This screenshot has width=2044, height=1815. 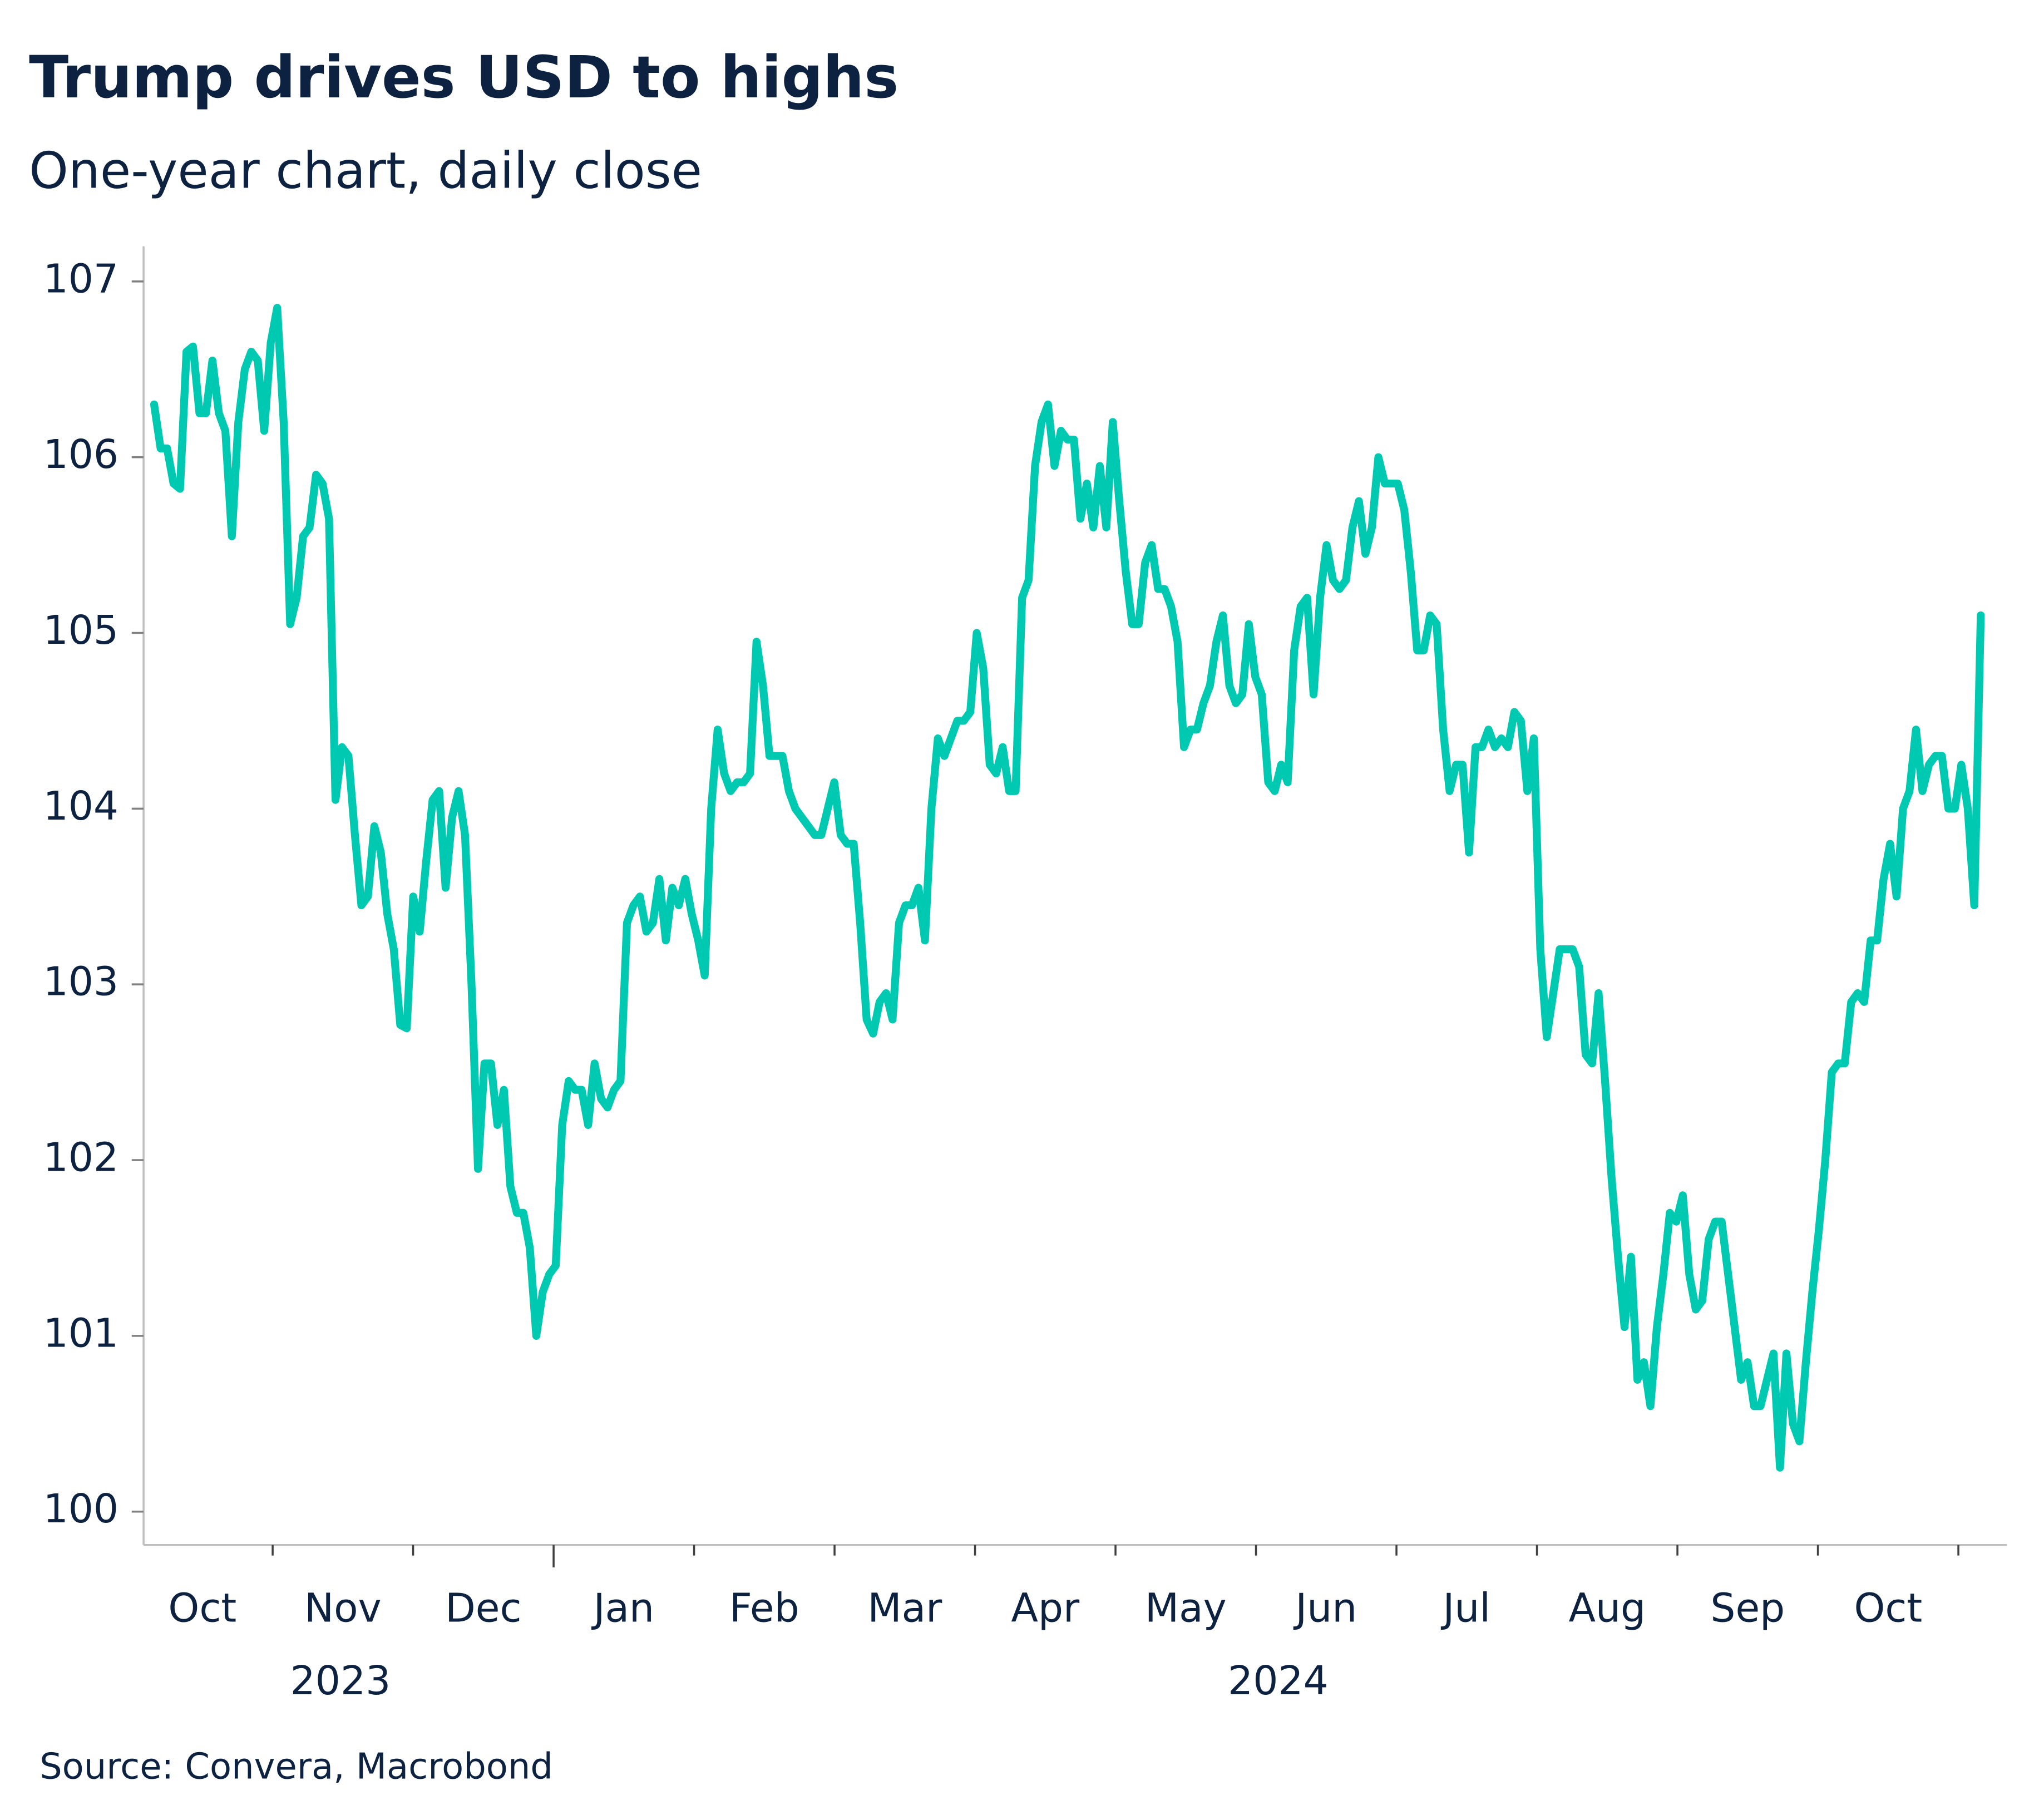 What do you see at coordinates (483, 1608) in the screenshot?
I see `x-tick-label: Dec` at bounding box center [483, 1608].